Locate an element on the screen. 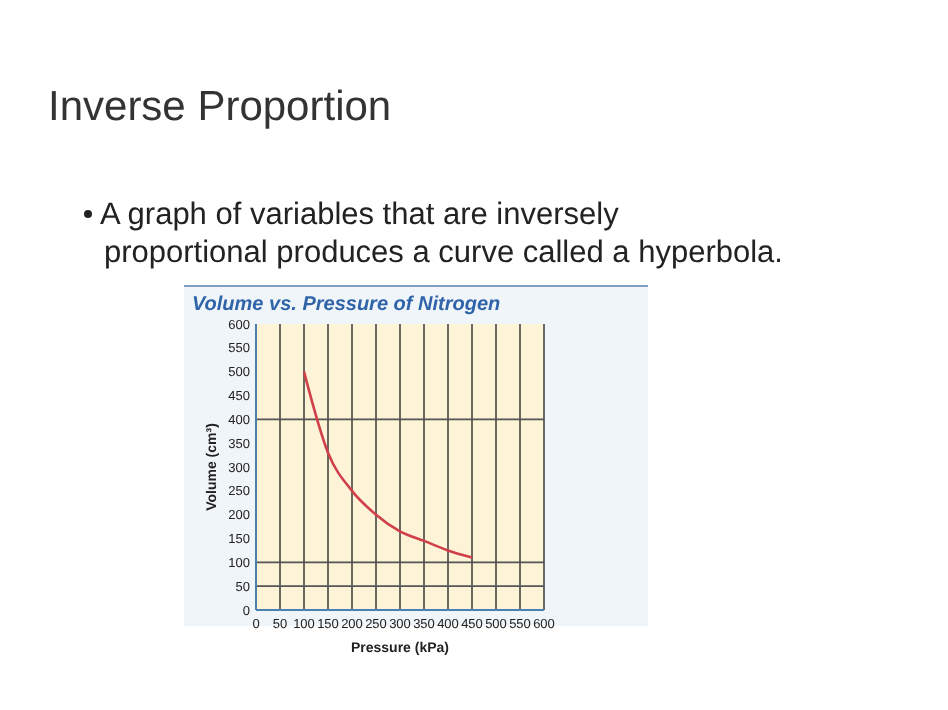 This screenshot has height=710, width=948. line-series is located at coordinates (388, 464).